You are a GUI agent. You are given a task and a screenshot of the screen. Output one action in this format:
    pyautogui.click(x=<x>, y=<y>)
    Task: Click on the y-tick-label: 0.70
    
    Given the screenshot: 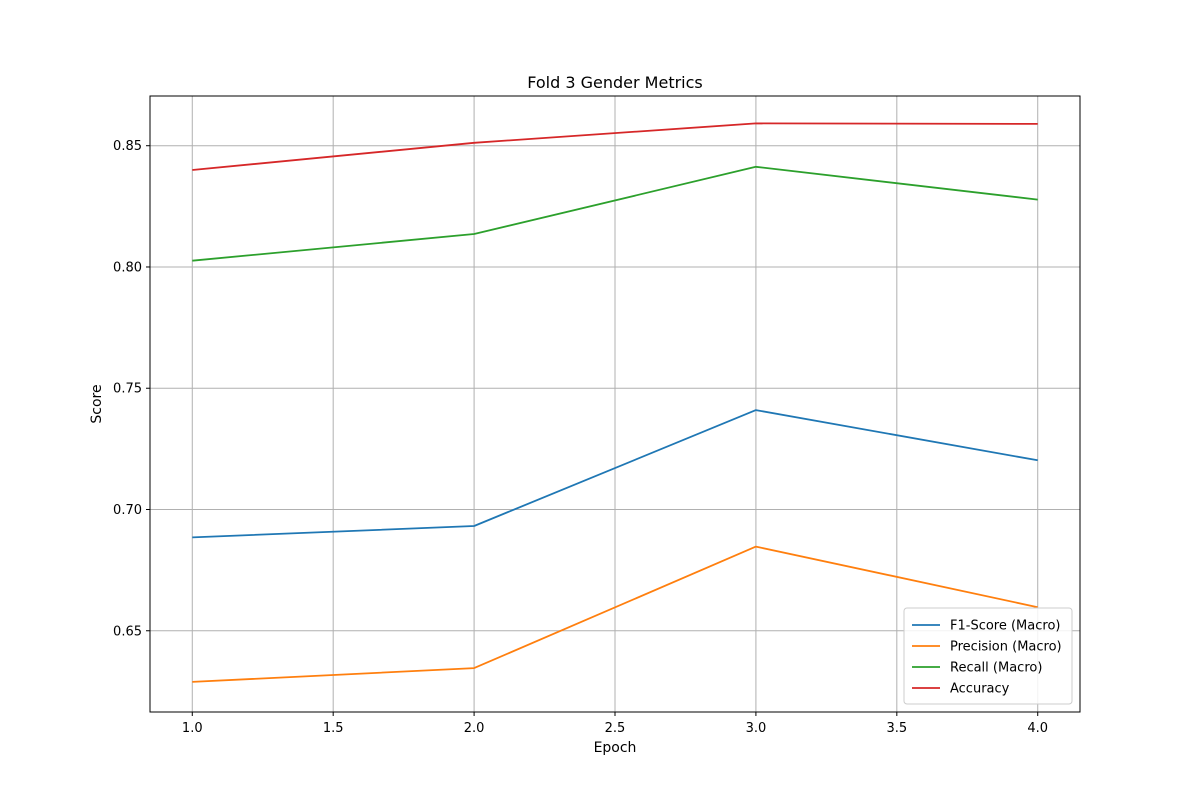 What is the action you would take?
    pyautogui.click(x=127, y=510)
    